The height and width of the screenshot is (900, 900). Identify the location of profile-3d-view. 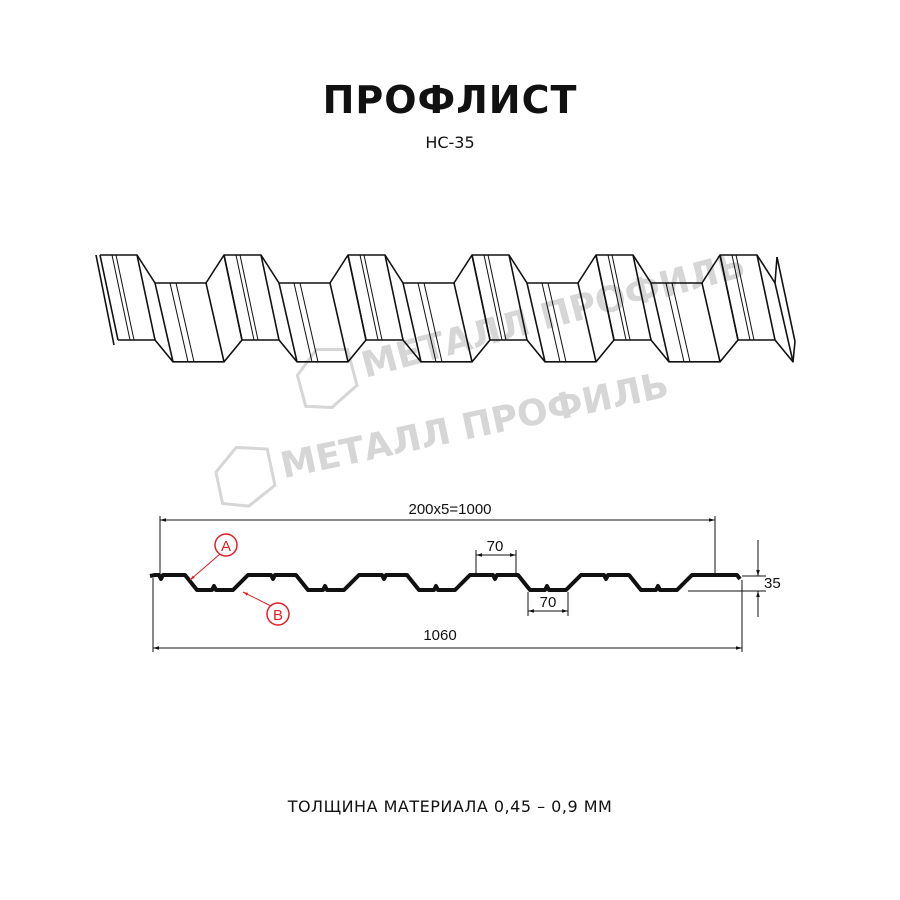
(445, 308).